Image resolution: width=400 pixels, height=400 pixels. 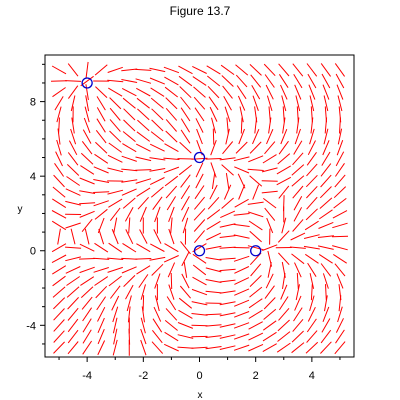 I want to click on x-tick-label: 0, so click(x=199, y=376).